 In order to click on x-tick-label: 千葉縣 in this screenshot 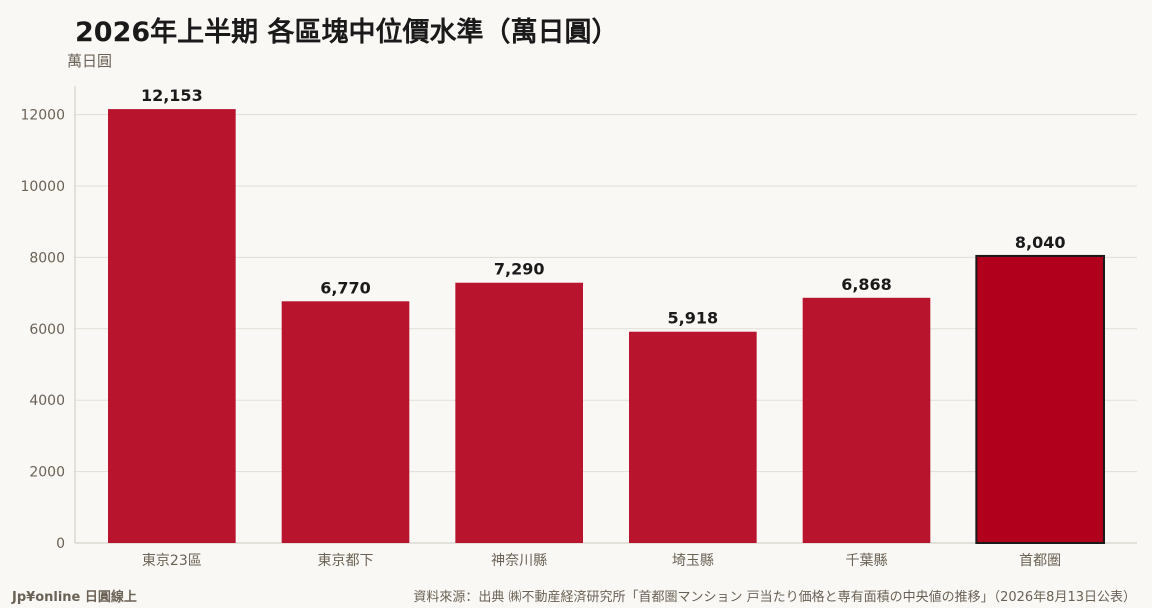, I will do `click(867, 561)`.